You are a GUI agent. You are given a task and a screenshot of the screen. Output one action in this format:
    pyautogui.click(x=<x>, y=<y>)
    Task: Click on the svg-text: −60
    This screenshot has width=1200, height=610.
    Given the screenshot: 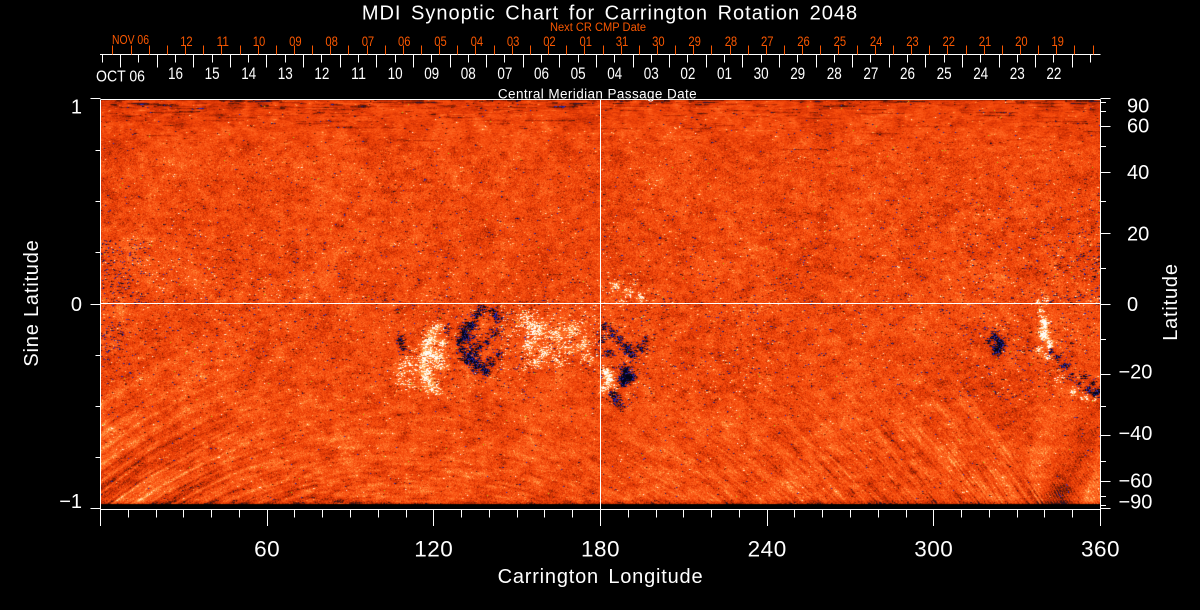 What is the action you would take?
    pyautogui.click(x=1136, y=481)
    